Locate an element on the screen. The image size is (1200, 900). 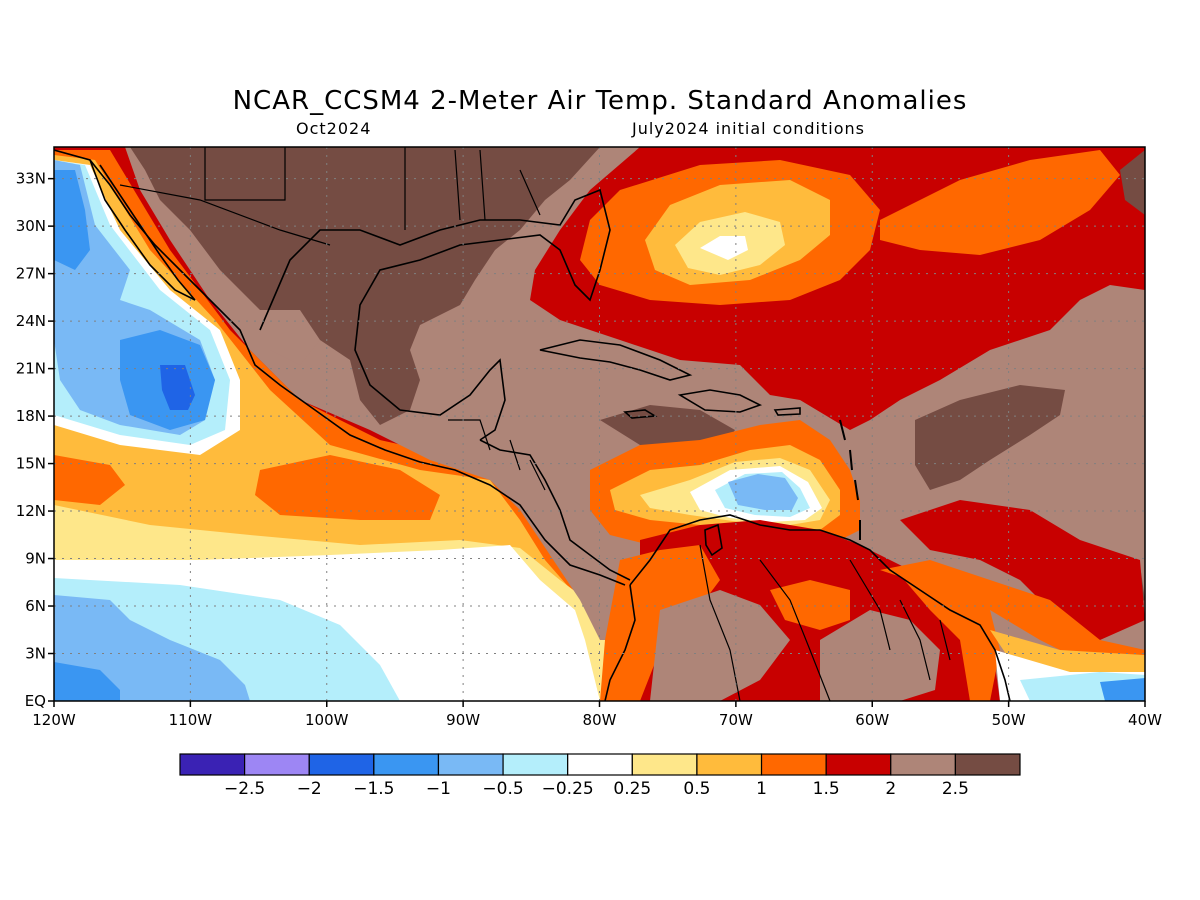
lesser-antilles is located at coordinates (850, 479).